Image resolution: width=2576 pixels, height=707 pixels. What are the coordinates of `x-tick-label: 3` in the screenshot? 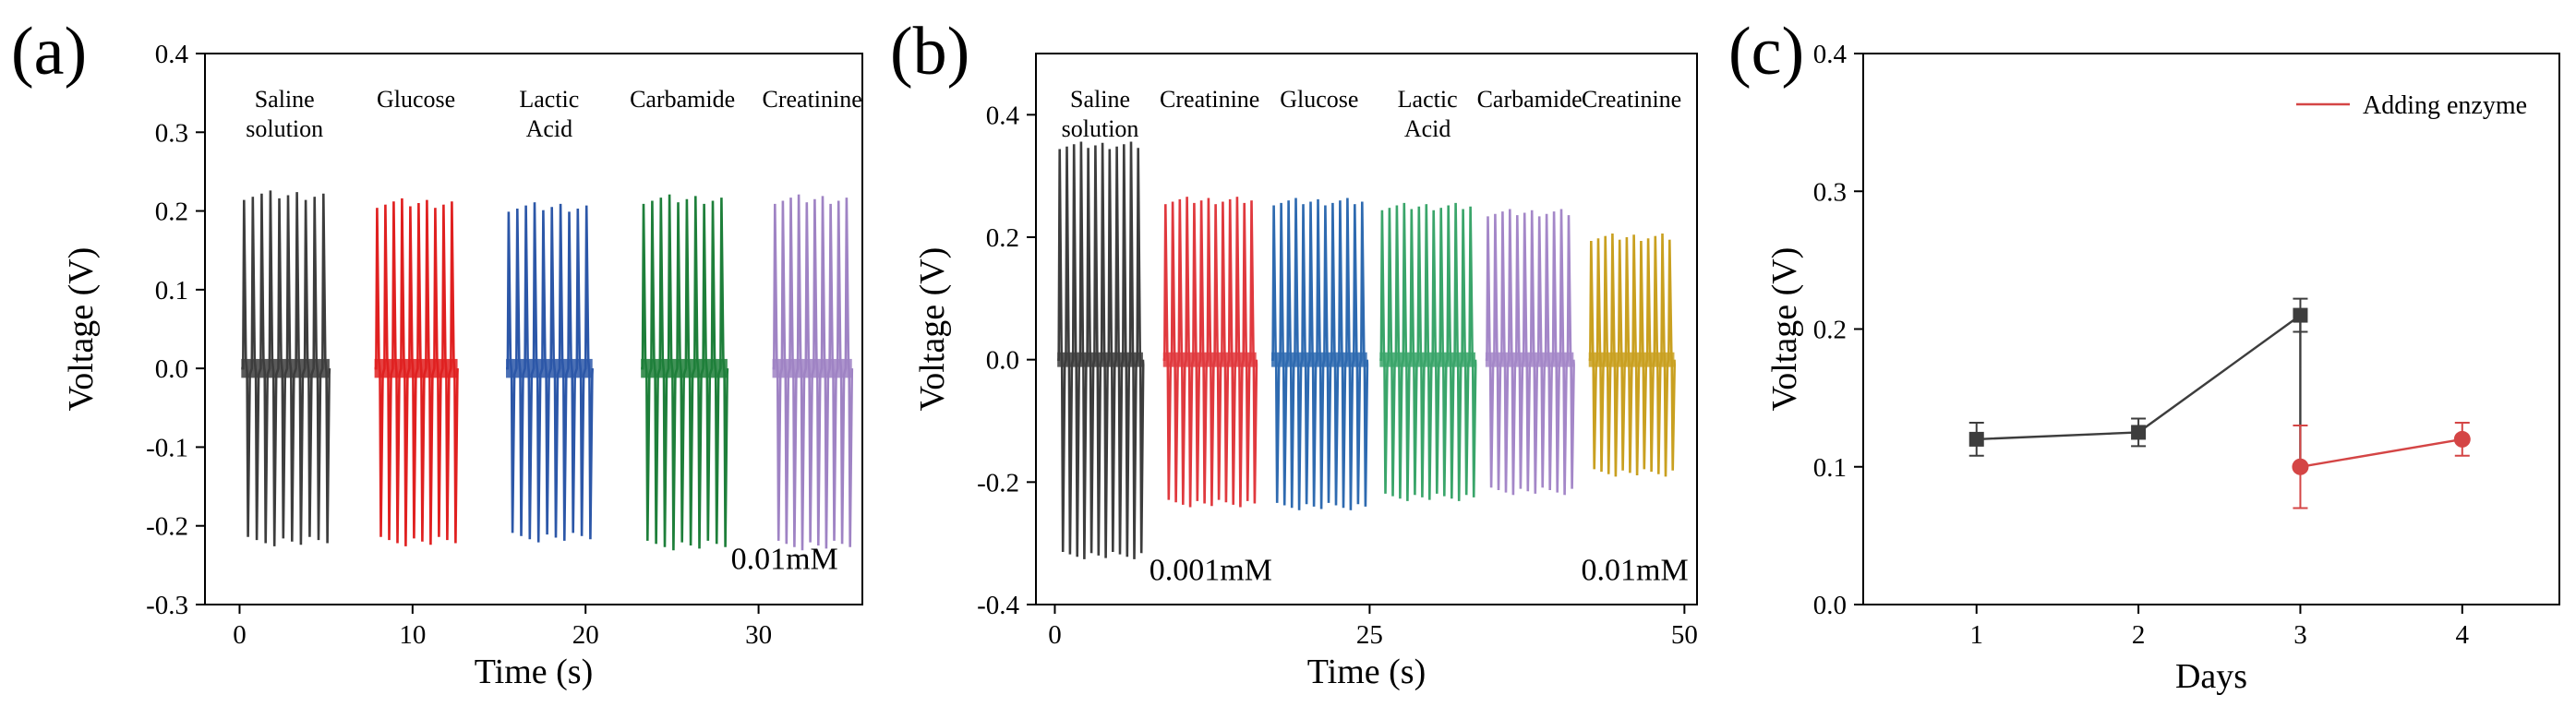 It's located at (2300, 635).